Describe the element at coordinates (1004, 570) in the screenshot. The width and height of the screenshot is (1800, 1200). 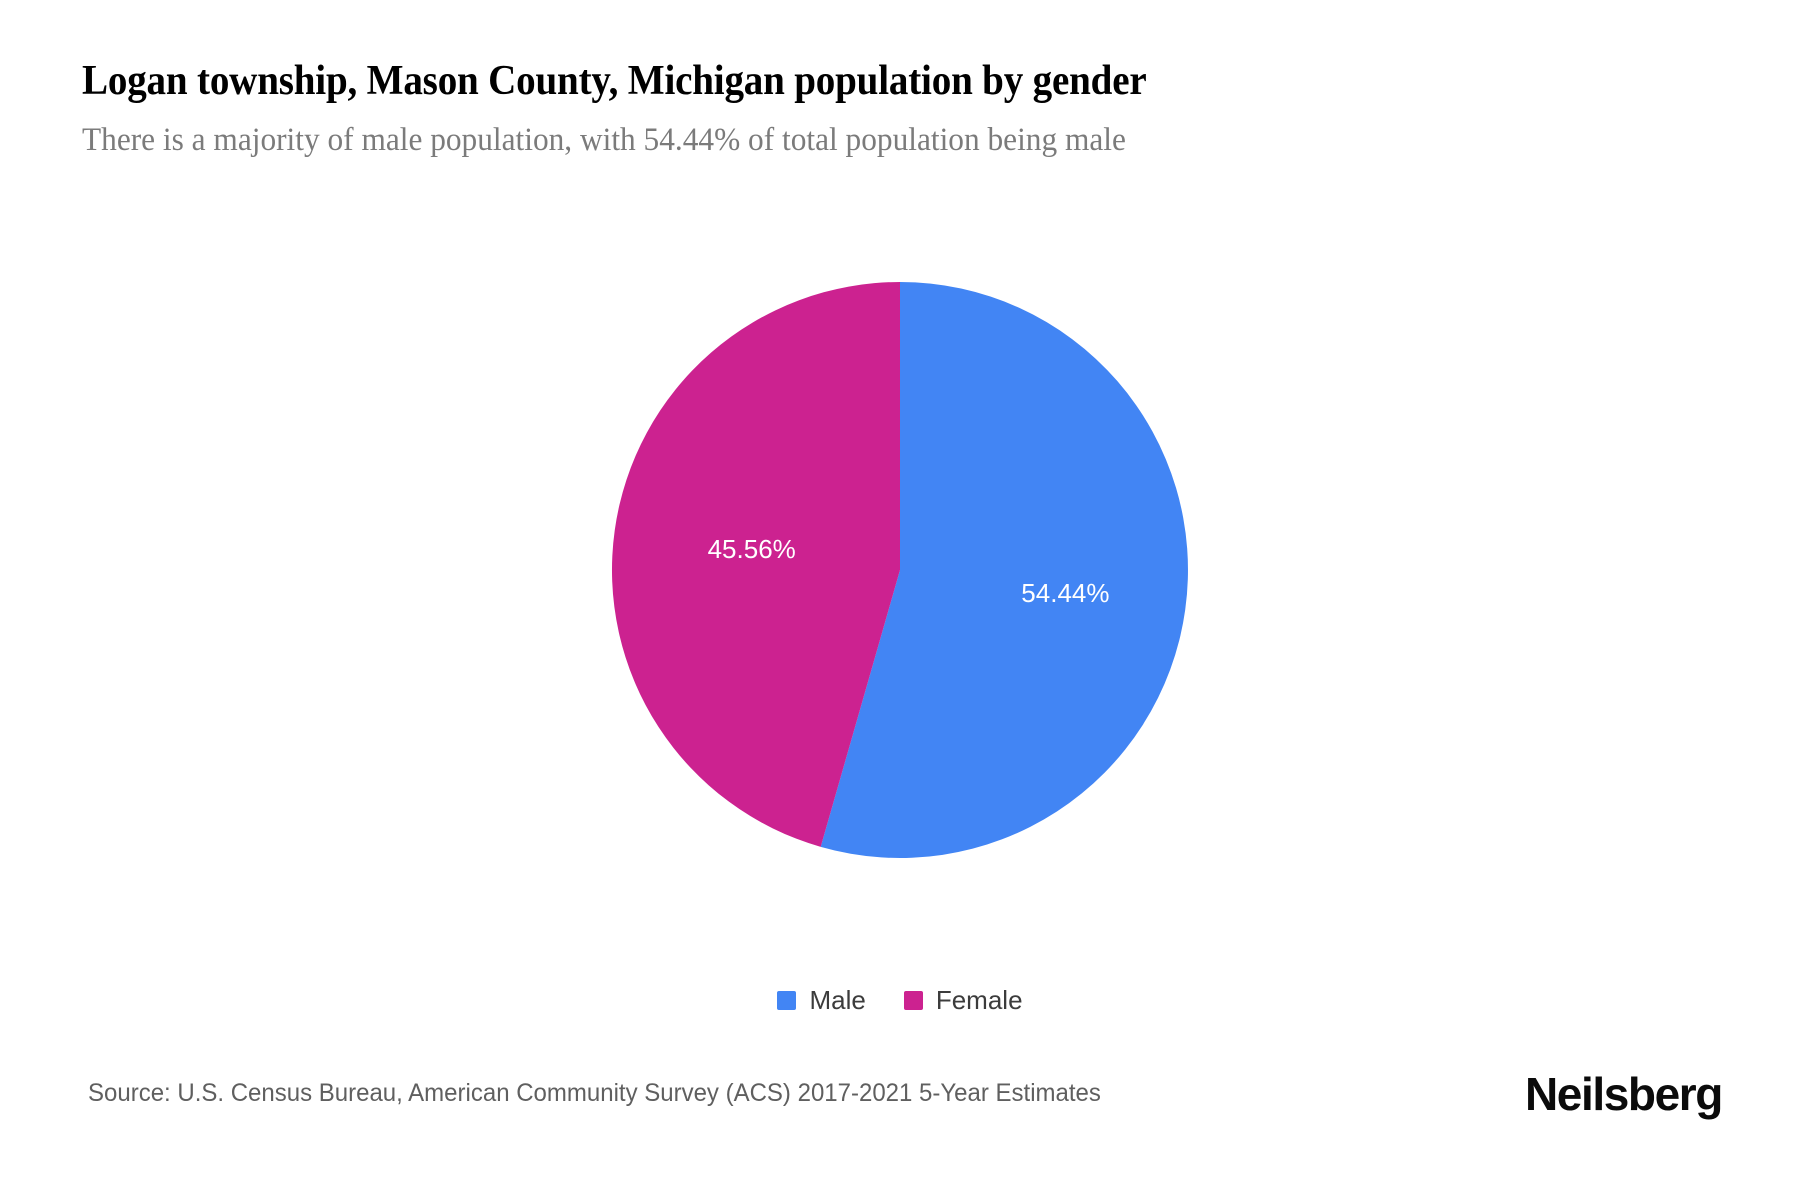
I see `pie-slice-male` at that location.